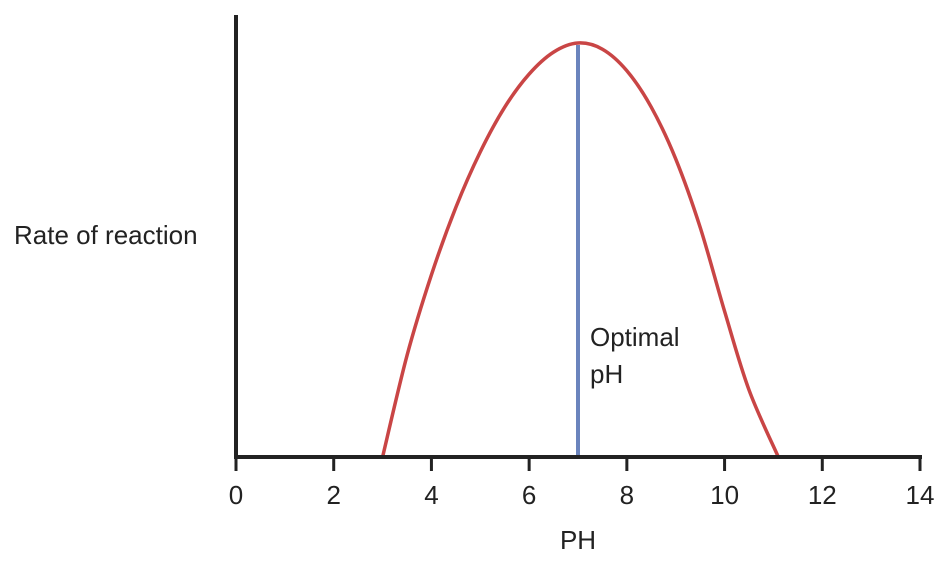 This screenshot has height=570, width=950. I want to click on y-axis-label: Rate of reaction, so click(106, 235).